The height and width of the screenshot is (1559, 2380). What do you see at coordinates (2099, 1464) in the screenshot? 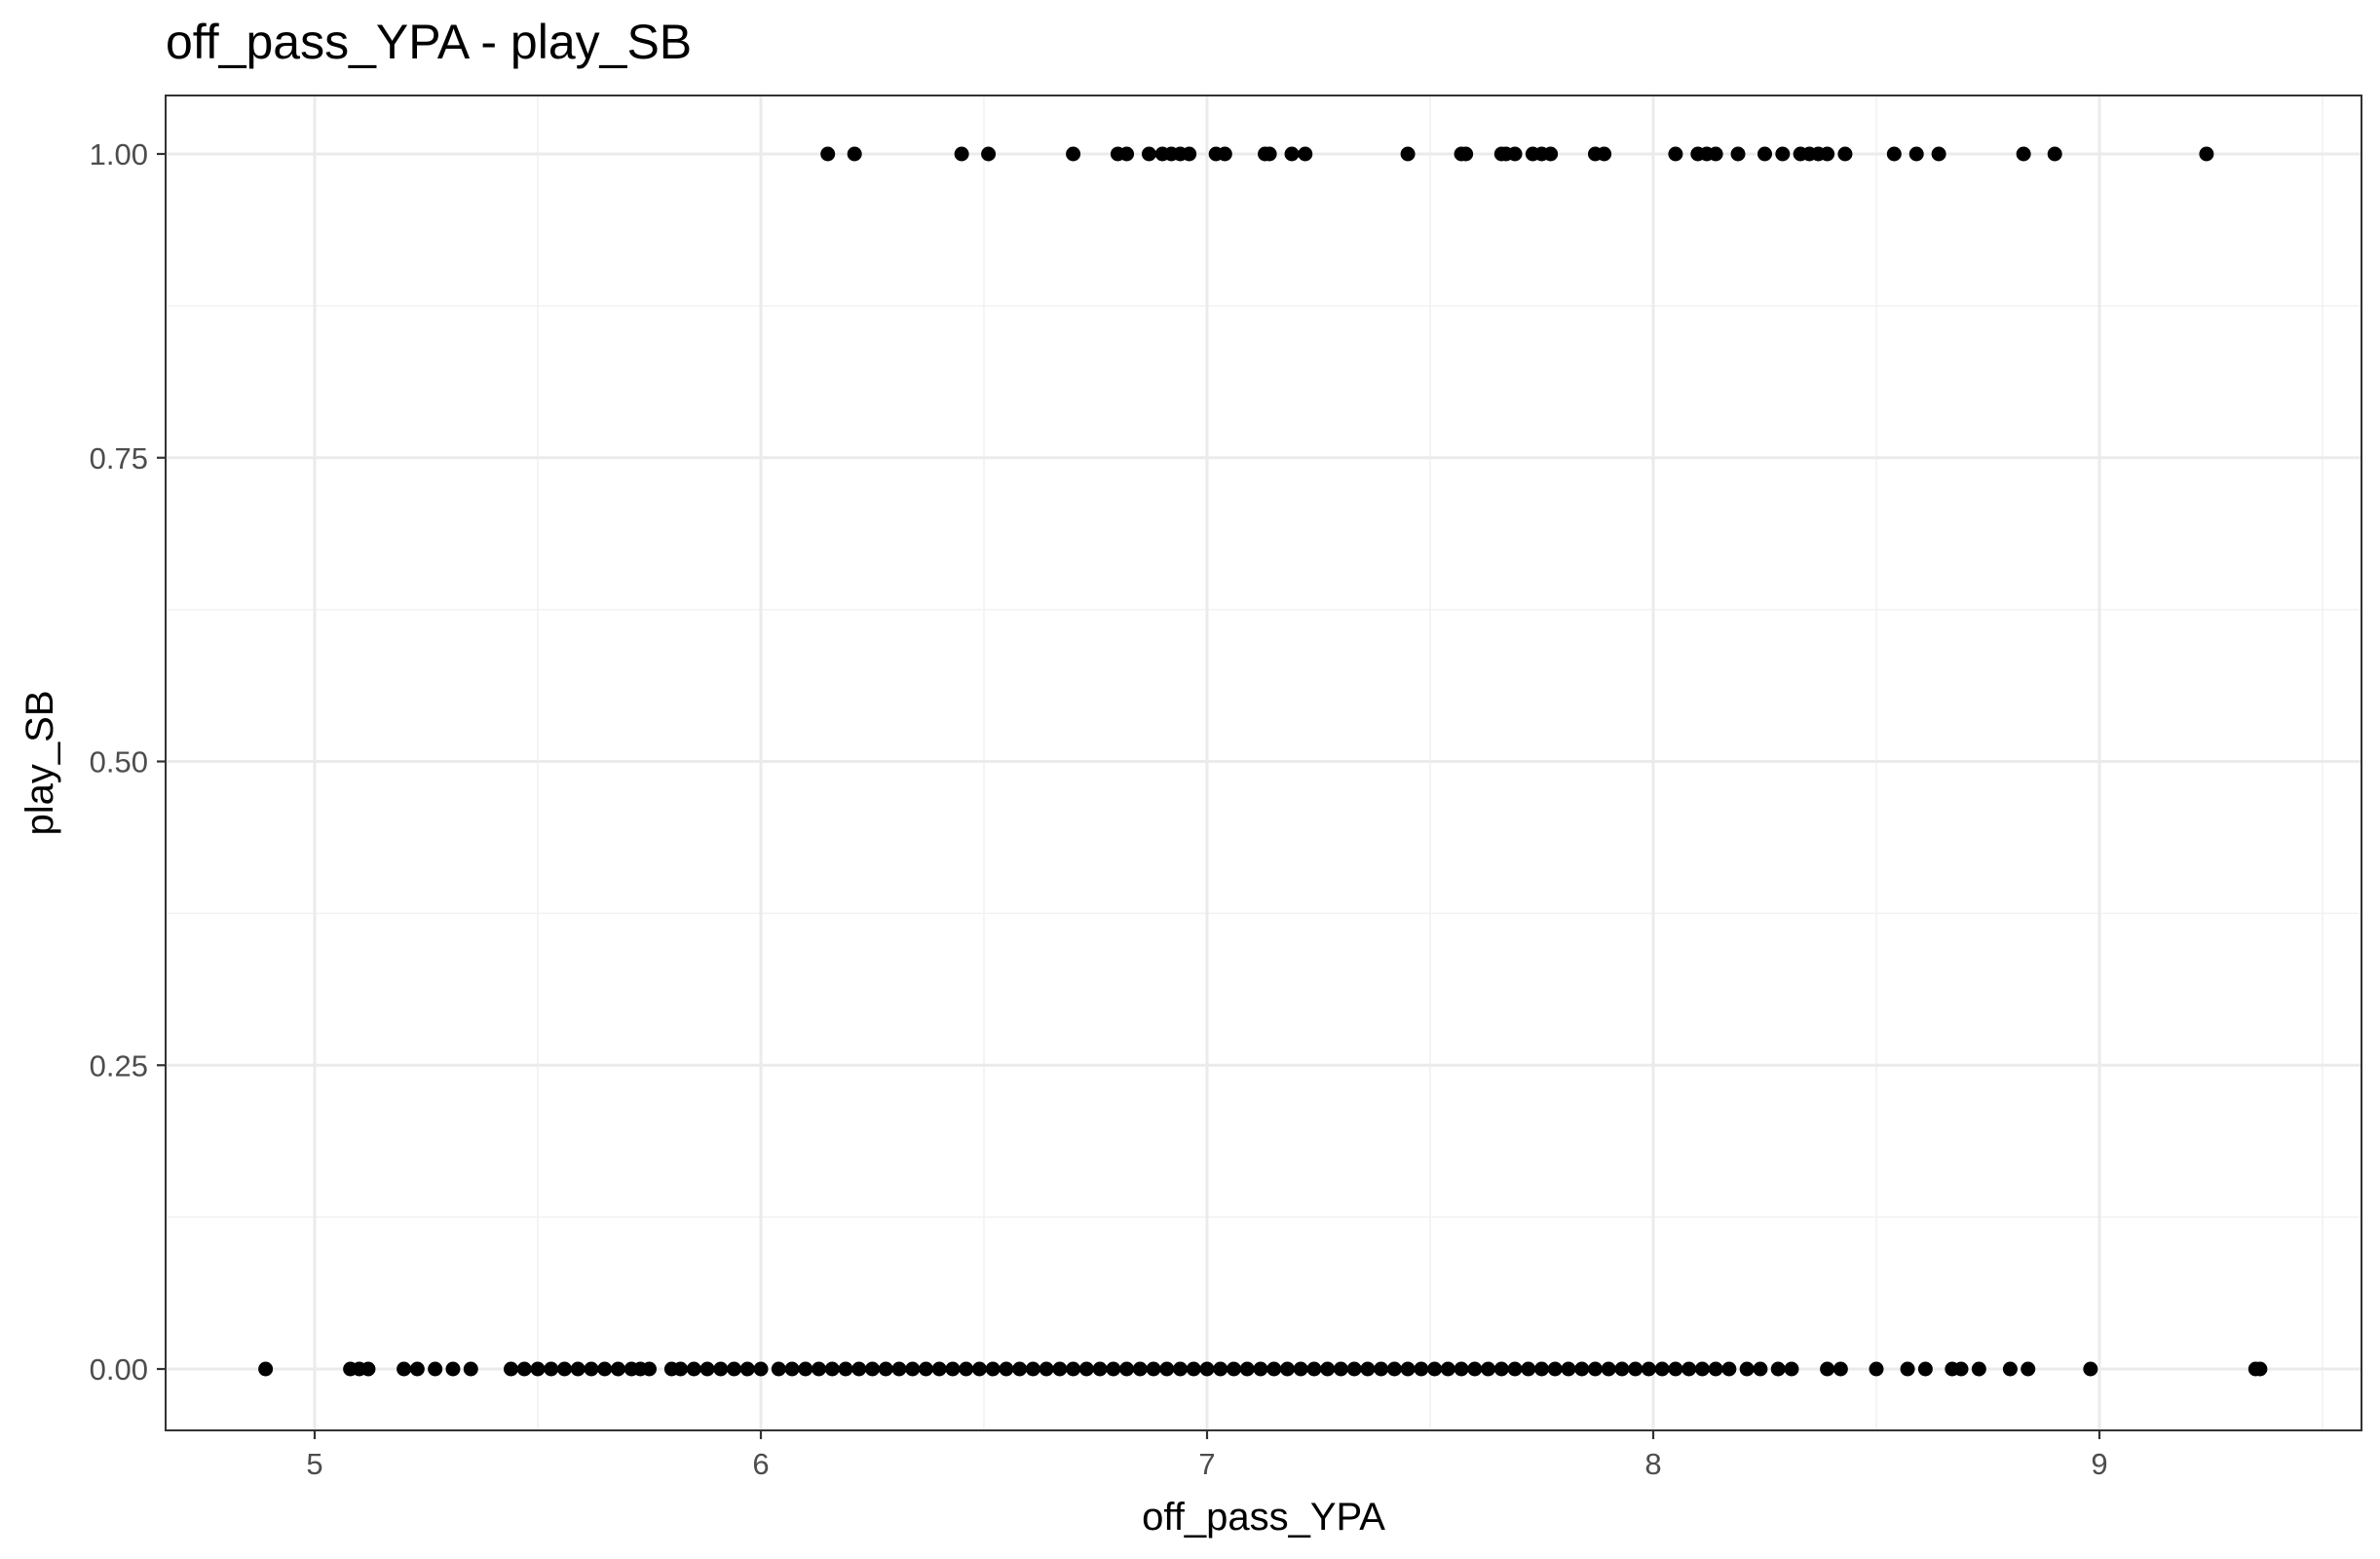
I see `x-tick-label: 9` at bounding box center [2099, 1464].